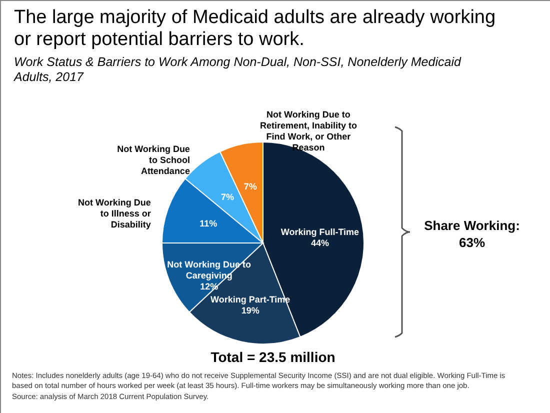 This screenshot has width=550, height=413. I want to click on slice-label: Not Working Due to Retirement, Inability to Find Work, or Other Reason, so click(309, 131).